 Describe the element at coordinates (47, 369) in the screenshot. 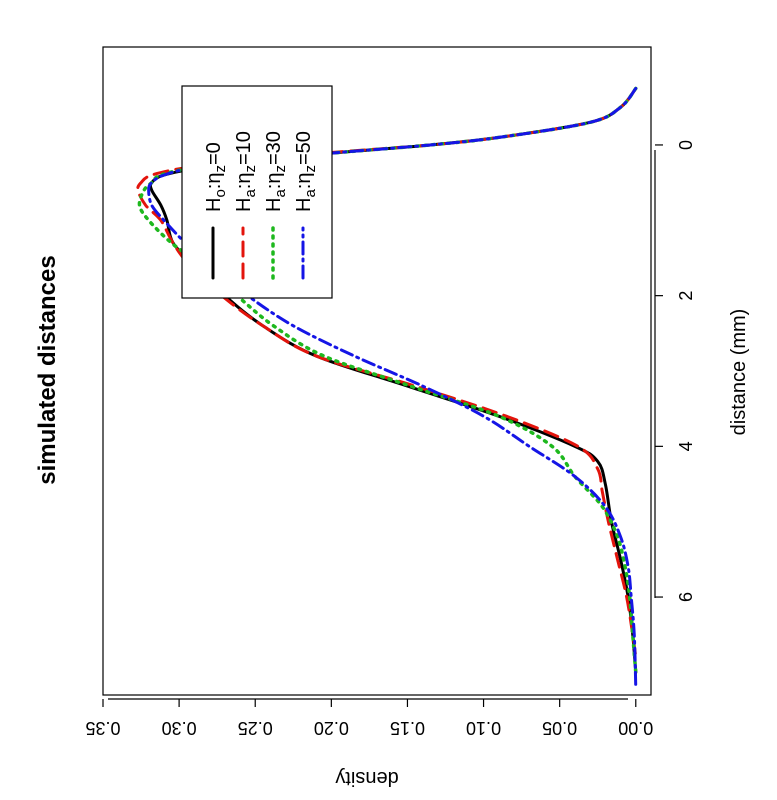

I see `chart-title: simulated distances` at that location.